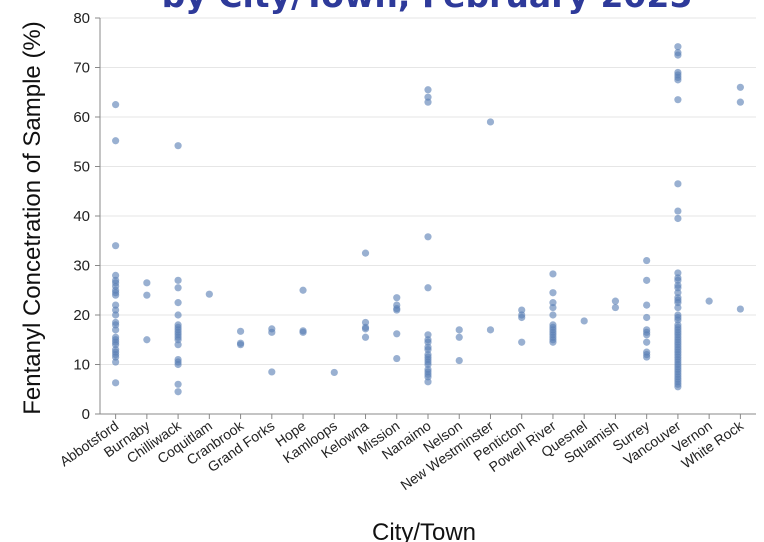 Image resolution: width=764 pixels, height=542 pixels. Describe the element at coordinates (81, 315) in the screenshot. I see `y-tick-label: 20` at that location.